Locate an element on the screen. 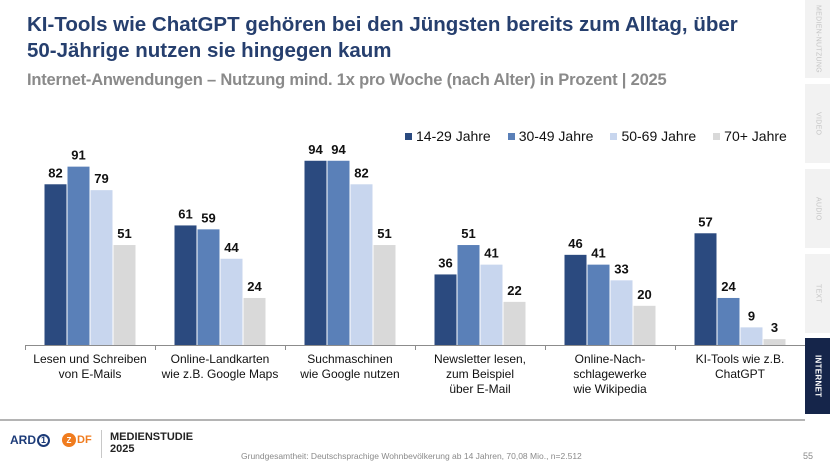 Image resolution: width=830 pixels, height=469 pixels. data-label: 3 is located at coordinates (774, 327).